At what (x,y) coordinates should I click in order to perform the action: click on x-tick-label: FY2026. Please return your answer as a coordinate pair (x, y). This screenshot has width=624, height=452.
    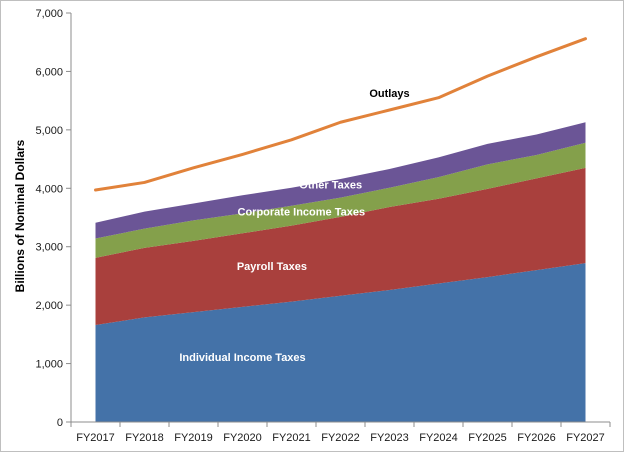
    Looking at the image, I should click on (536, 438).